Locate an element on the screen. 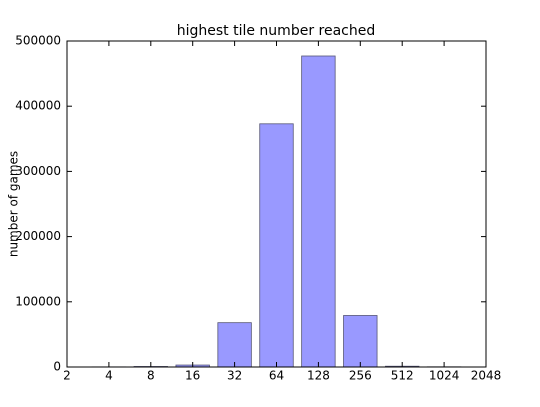 The height and width of the screenshot is (407, 540). y-tick-label: 400000 is located at coordinates (38, 106).